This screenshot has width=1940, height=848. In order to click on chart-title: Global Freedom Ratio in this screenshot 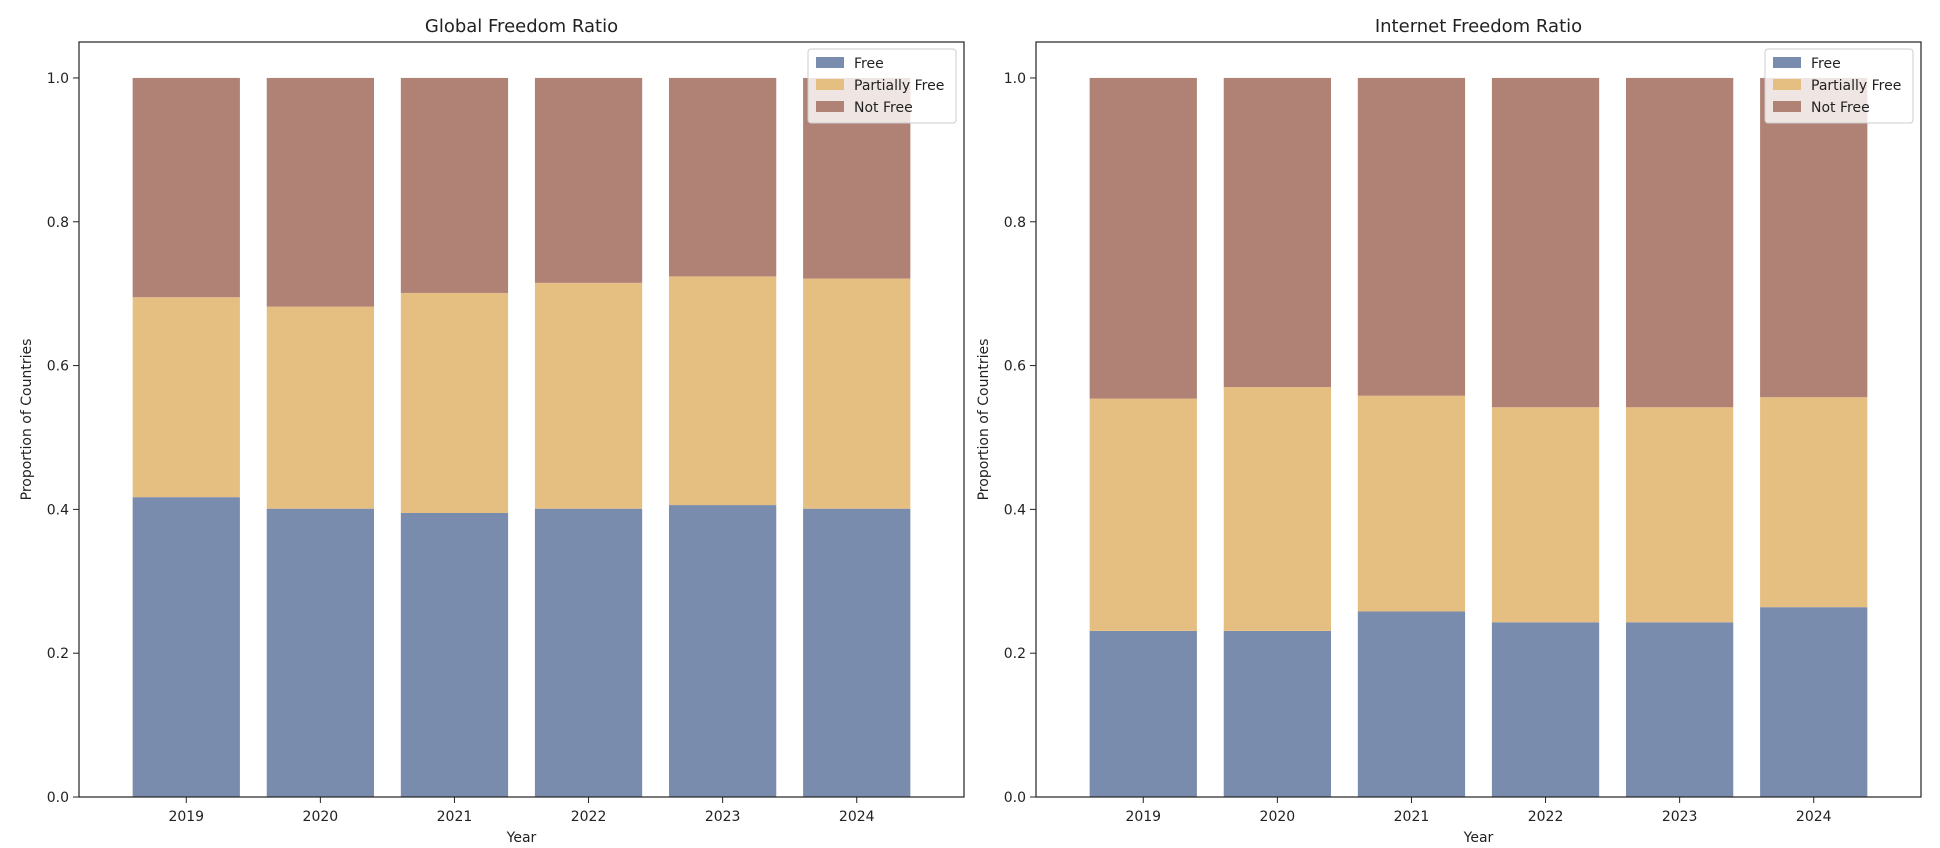, I will do `click(521, 26)`.